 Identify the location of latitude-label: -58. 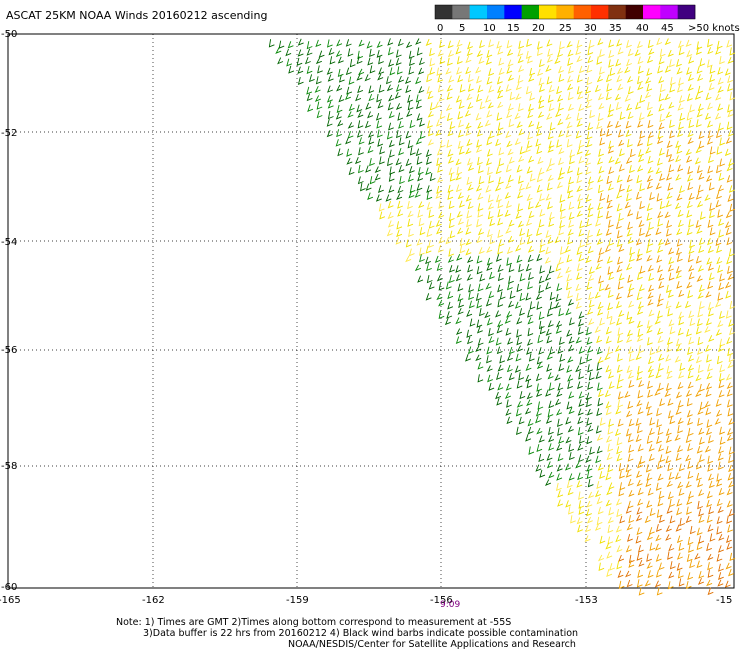
(9, 466).